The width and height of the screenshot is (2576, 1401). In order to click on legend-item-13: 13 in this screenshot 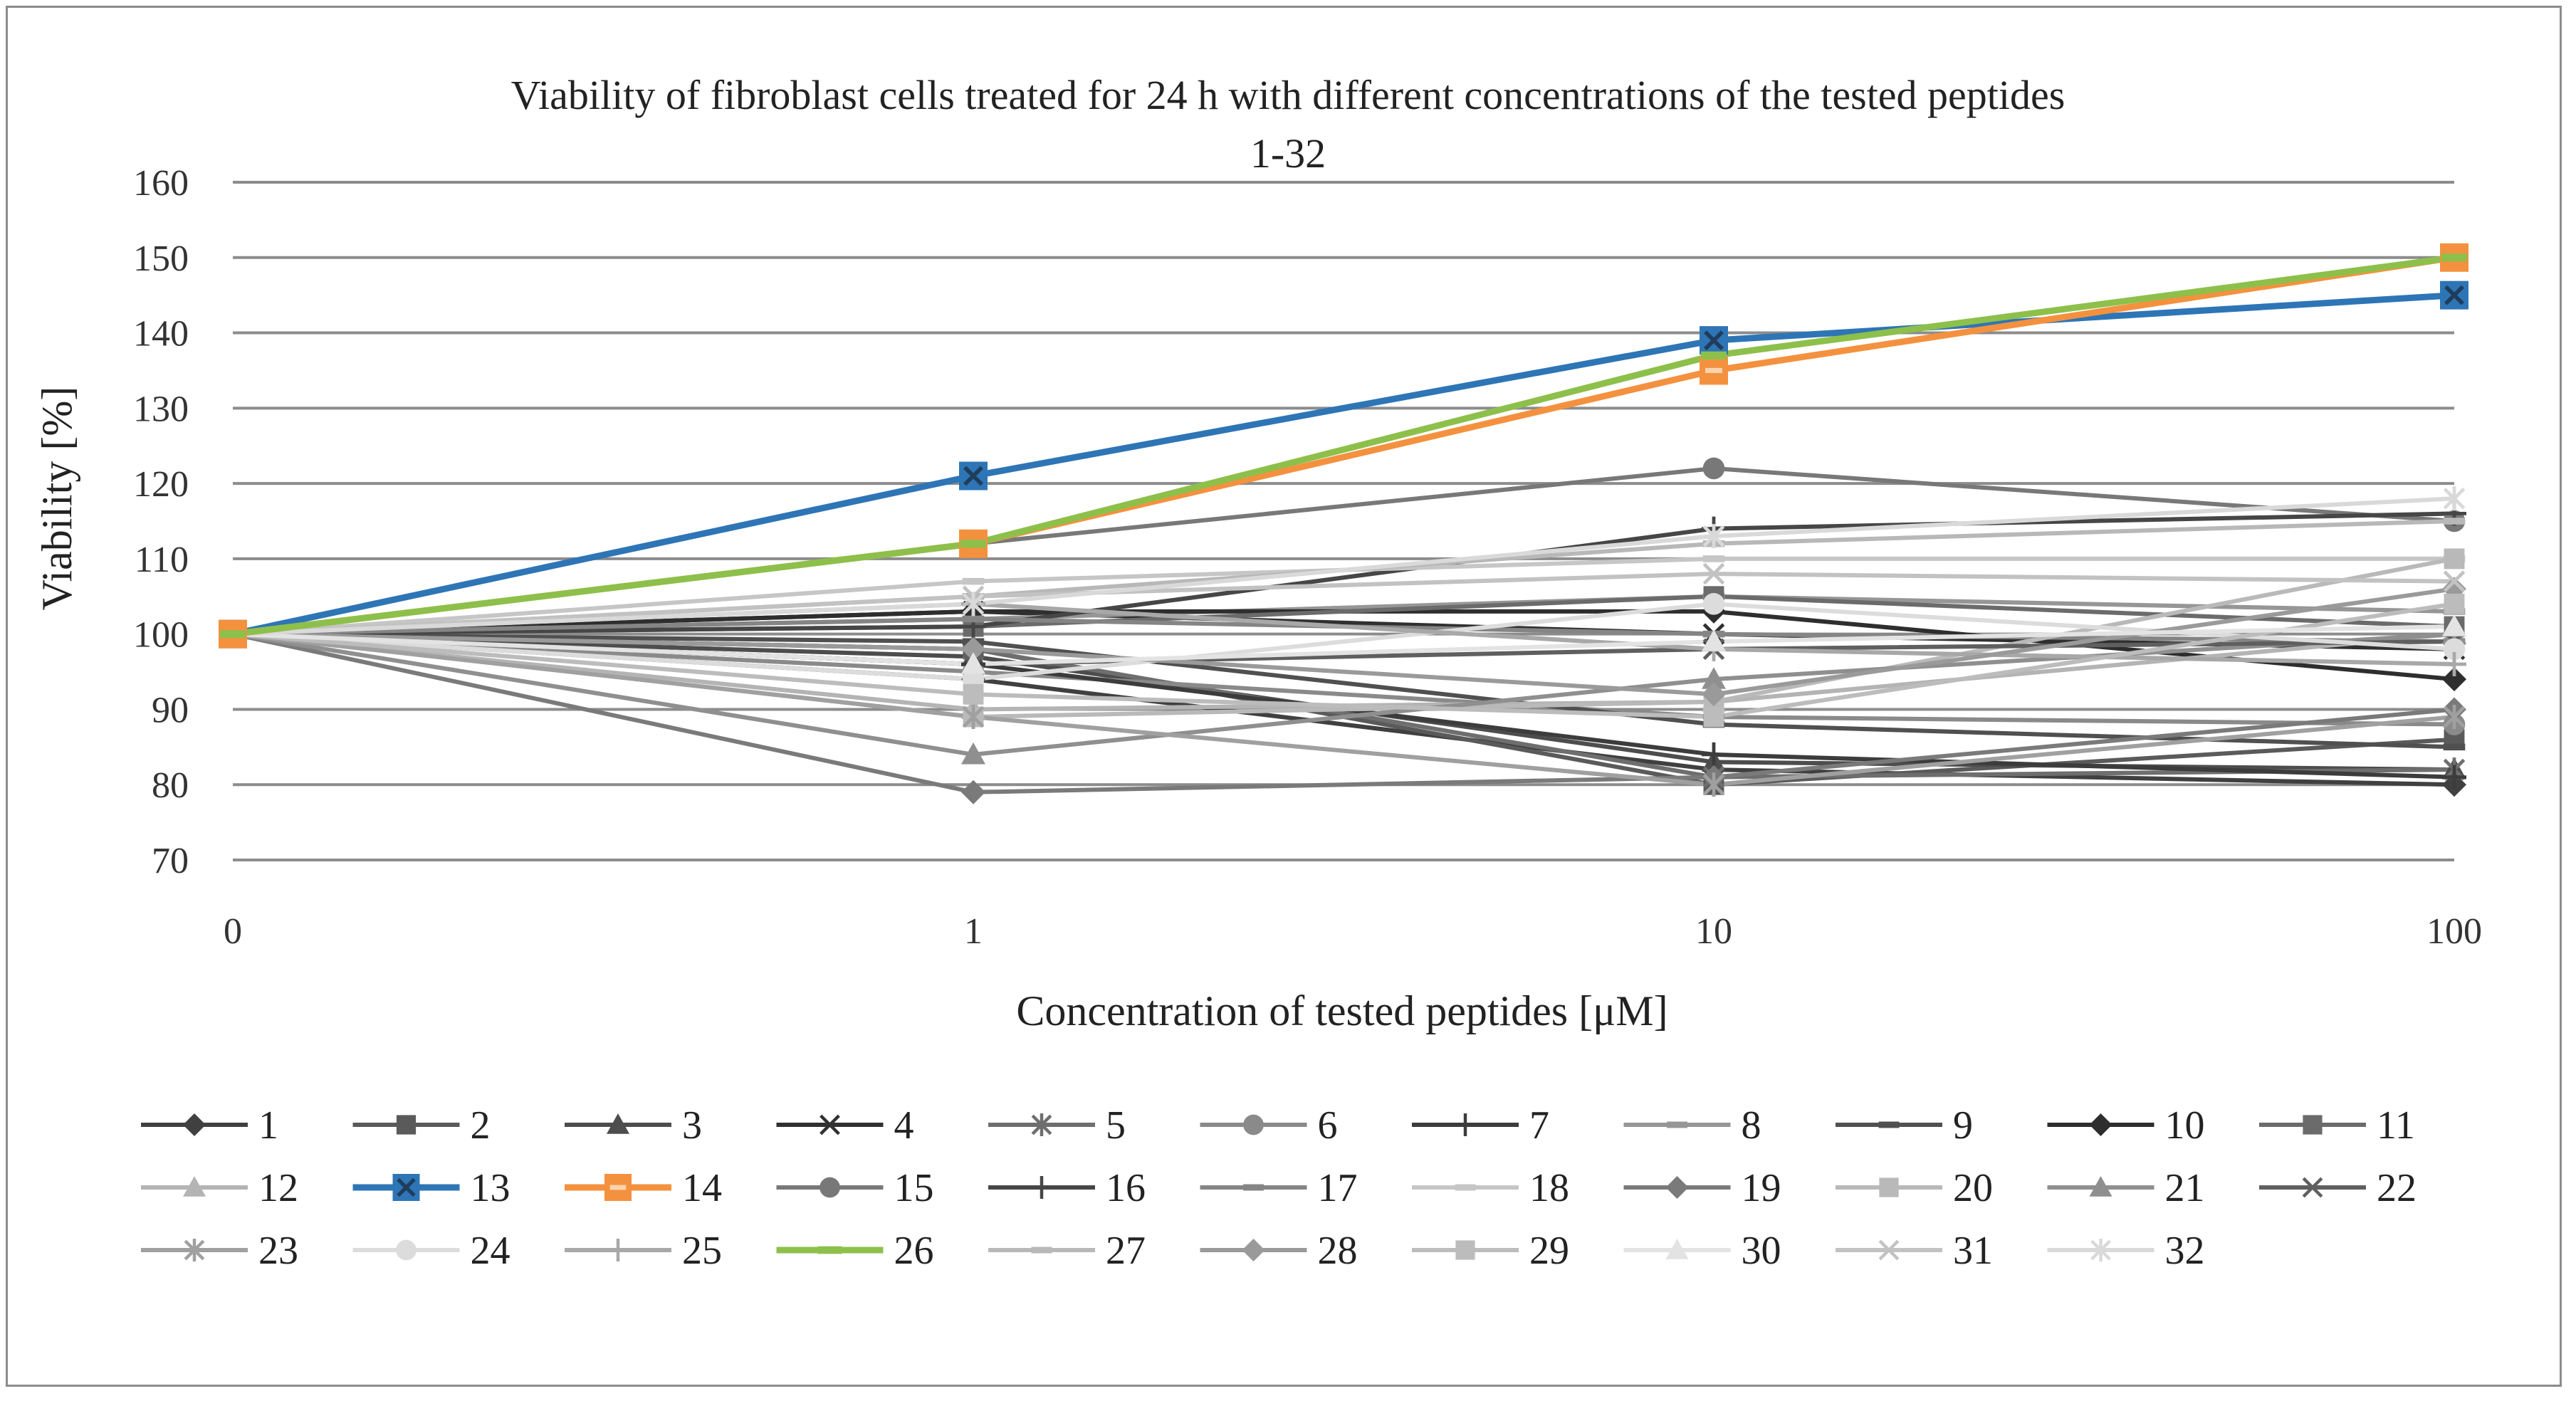, I will do `click(431, 1188)`.